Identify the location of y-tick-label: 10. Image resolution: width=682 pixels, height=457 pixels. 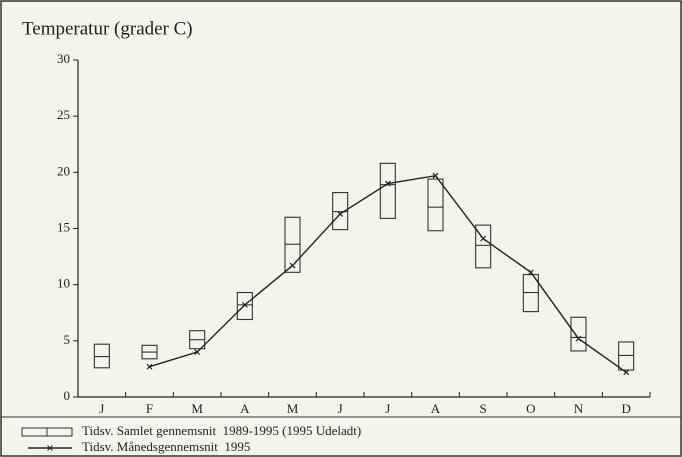
(63, 283).